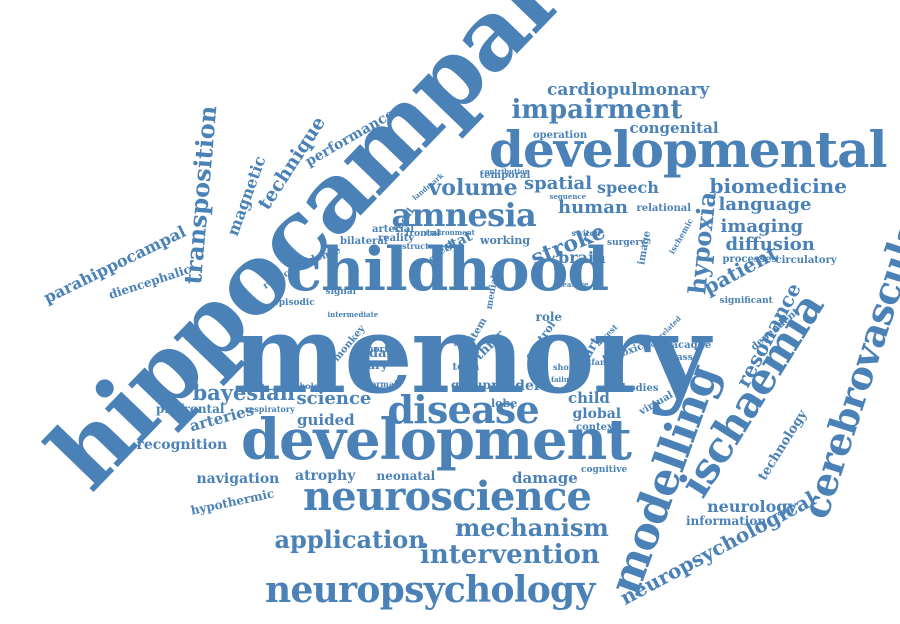  Describe the element at coordinates (676, 357) in the screenshot. I see `word-bypass: bypass` at that location.